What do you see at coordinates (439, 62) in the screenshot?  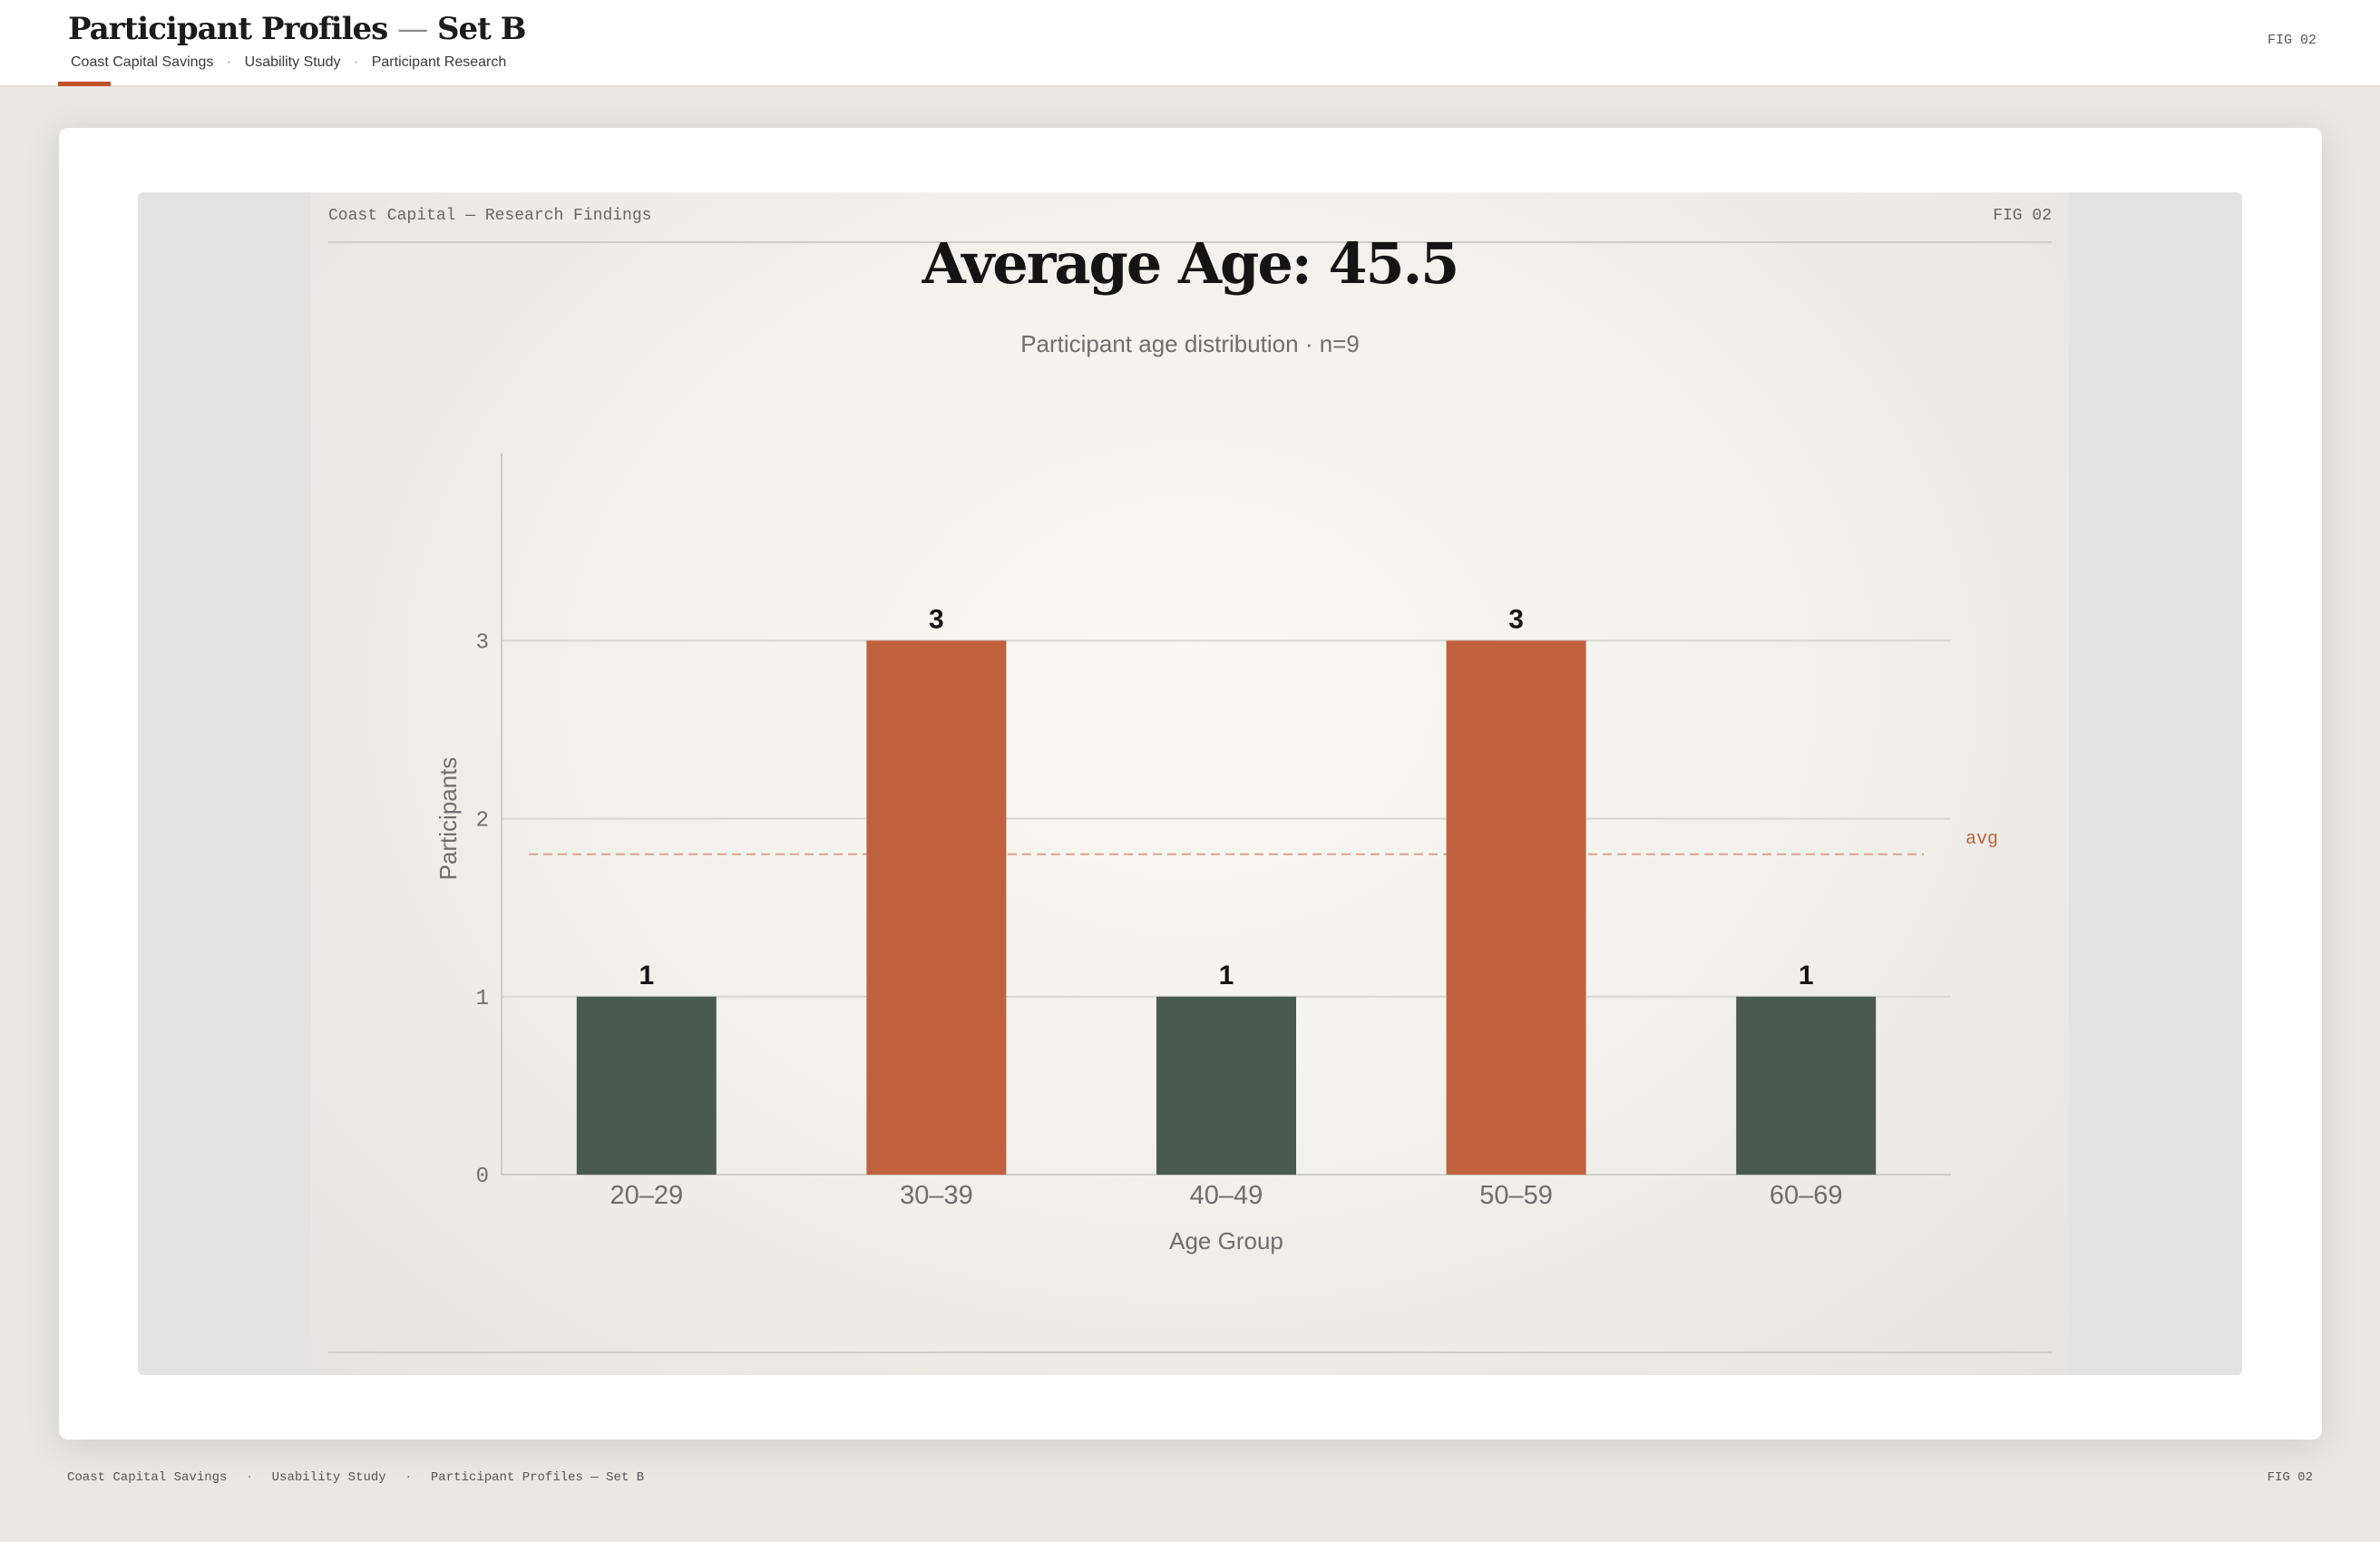 I see `breadcrumb-item-research: Participant Research` at bounding box center [439, 62].